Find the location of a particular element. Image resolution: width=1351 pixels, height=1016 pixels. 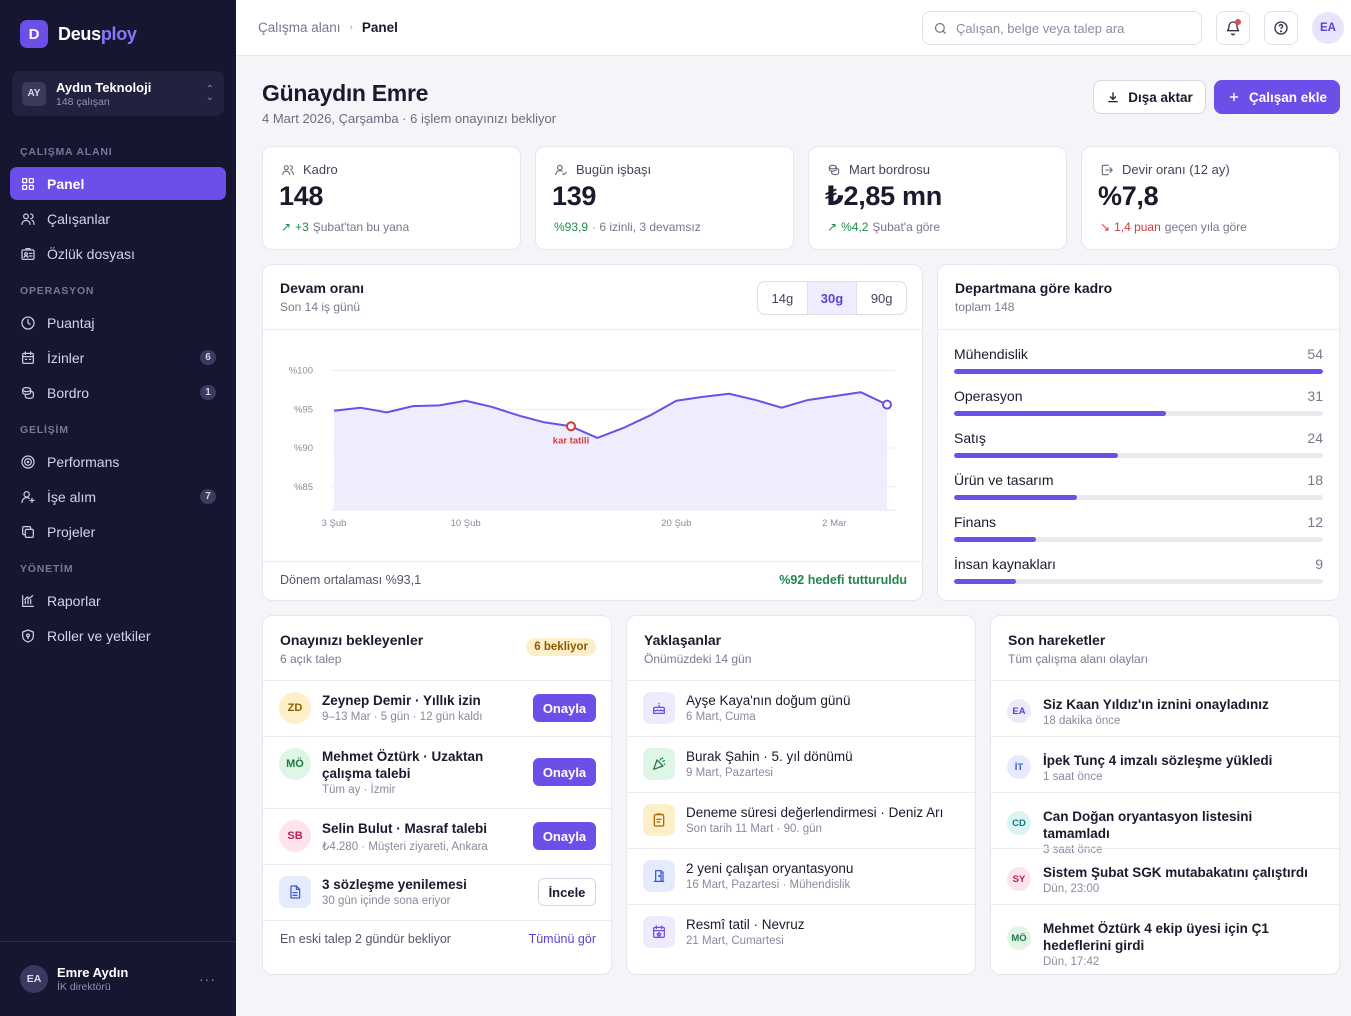

range-30g: 30g is located at coordinates (832, 298).